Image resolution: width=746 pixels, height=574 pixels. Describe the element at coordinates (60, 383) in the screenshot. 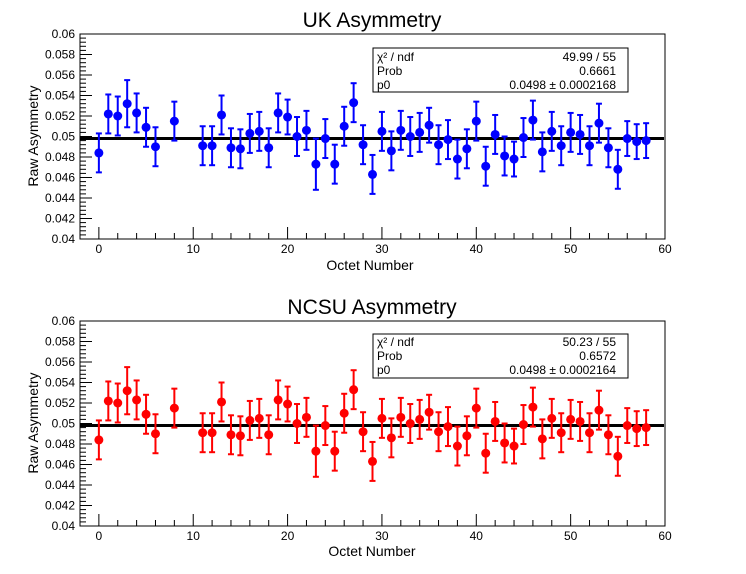

I see `y-tick-label: 0.054` at that location.